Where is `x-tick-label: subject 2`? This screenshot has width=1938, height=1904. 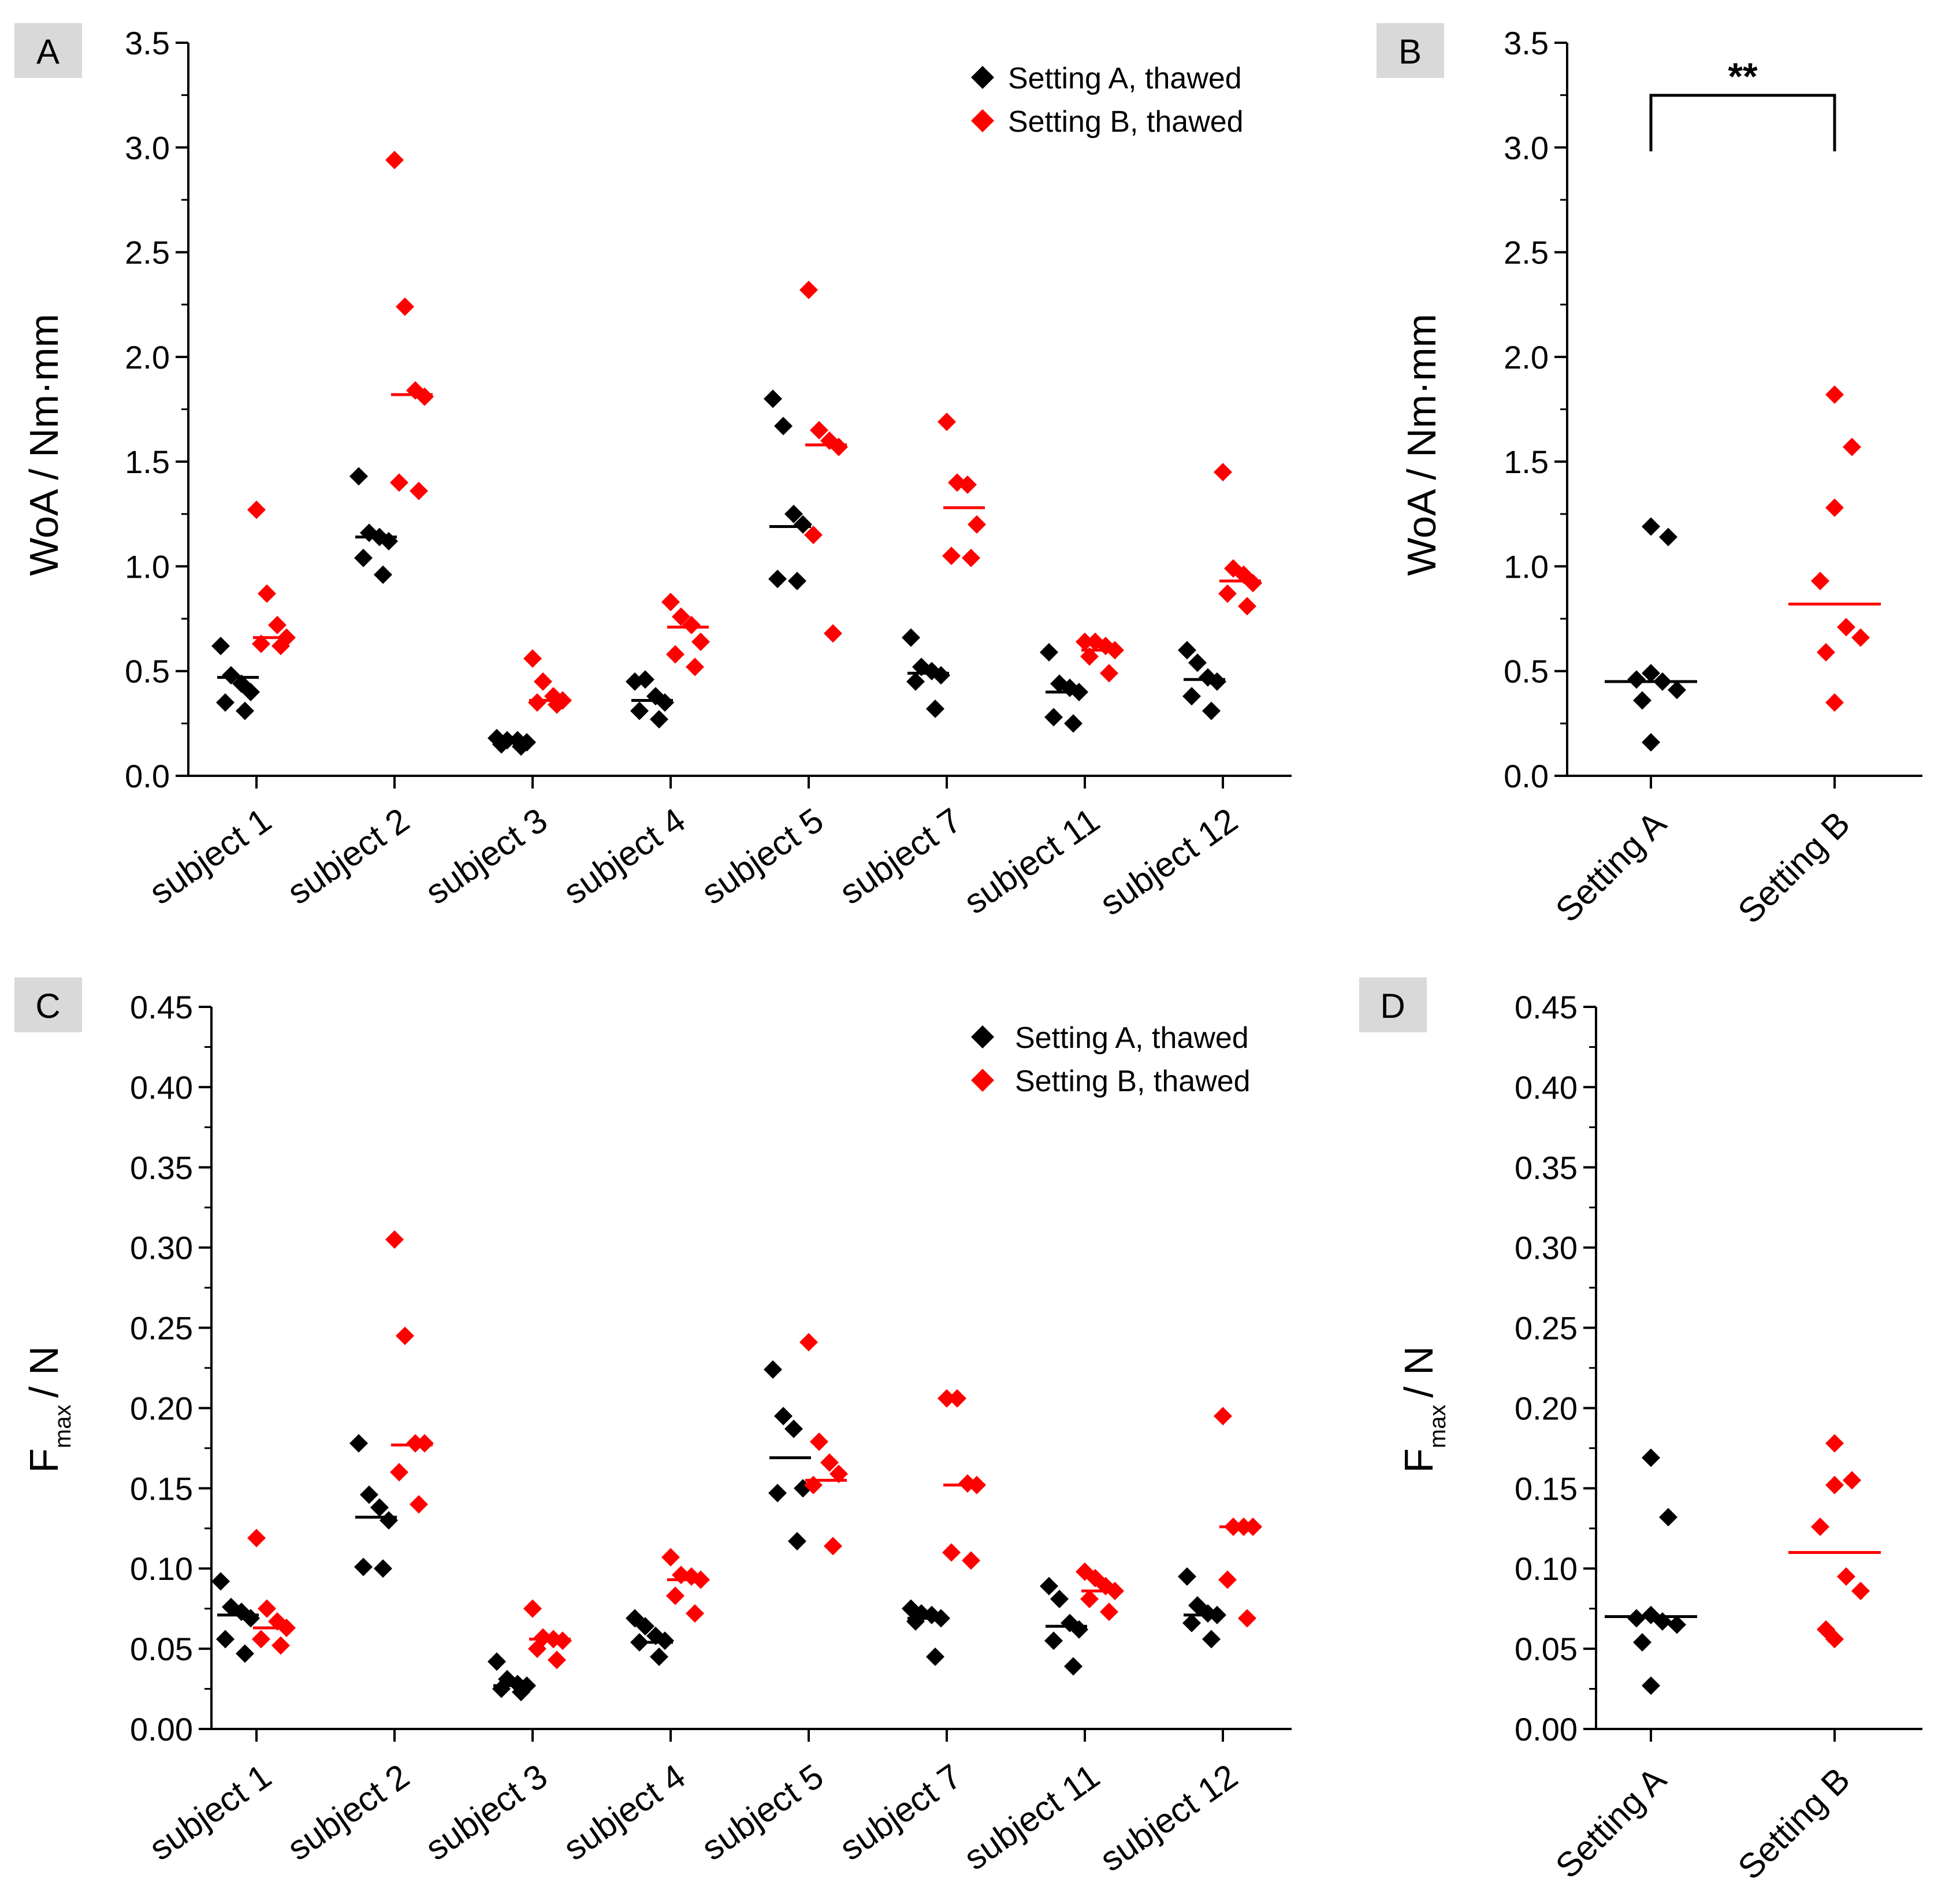 x-tick-label: subject 2 is located at coordinates (348, 856).